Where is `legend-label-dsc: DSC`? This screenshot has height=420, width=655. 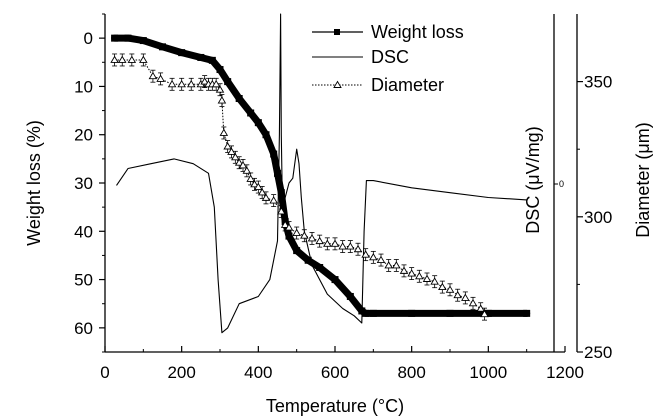
legend-label-dsc: DSC is located at coordinates (390, 57).